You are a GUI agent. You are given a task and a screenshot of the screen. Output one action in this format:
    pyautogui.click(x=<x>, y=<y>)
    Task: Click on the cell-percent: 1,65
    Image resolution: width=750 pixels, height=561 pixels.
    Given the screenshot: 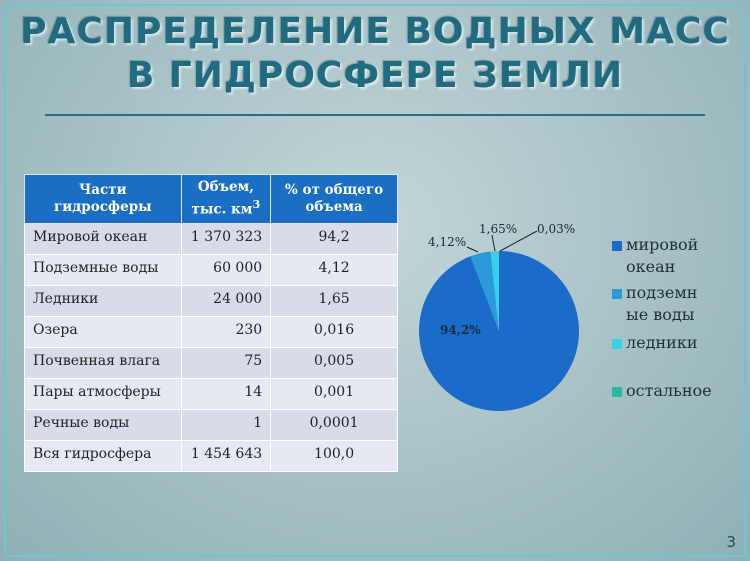 What is the action you would take?
    pyautogui.click(x=334, y=300)
    